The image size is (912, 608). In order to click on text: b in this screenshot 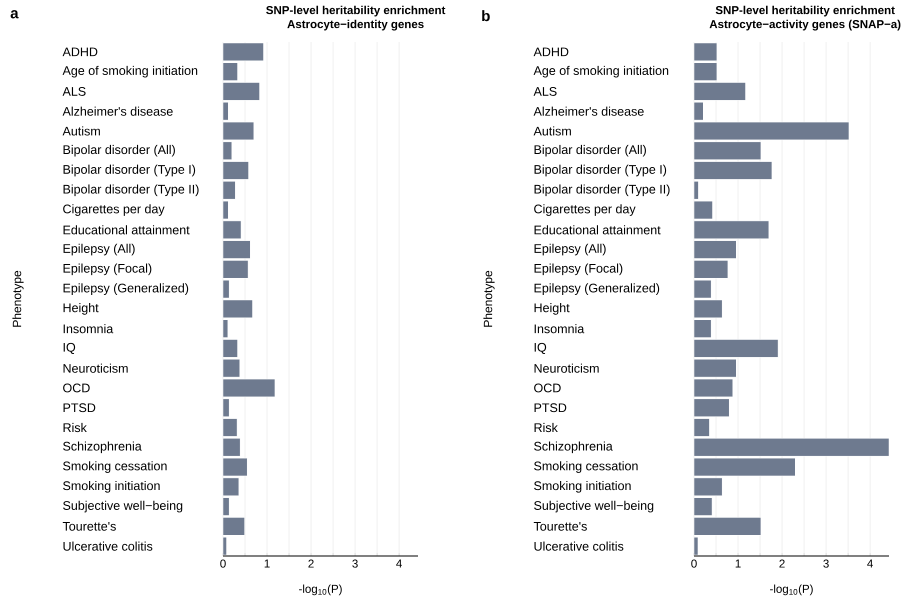, I will do `click(486, 16)`.